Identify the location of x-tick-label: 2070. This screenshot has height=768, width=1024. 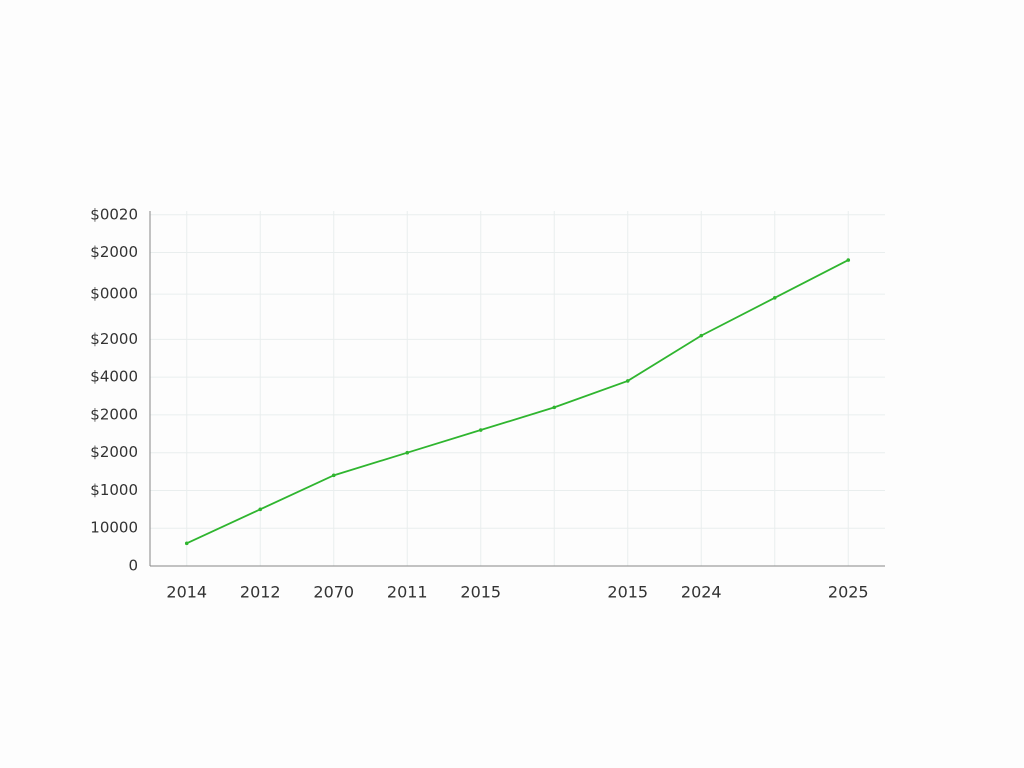
(333, 592).